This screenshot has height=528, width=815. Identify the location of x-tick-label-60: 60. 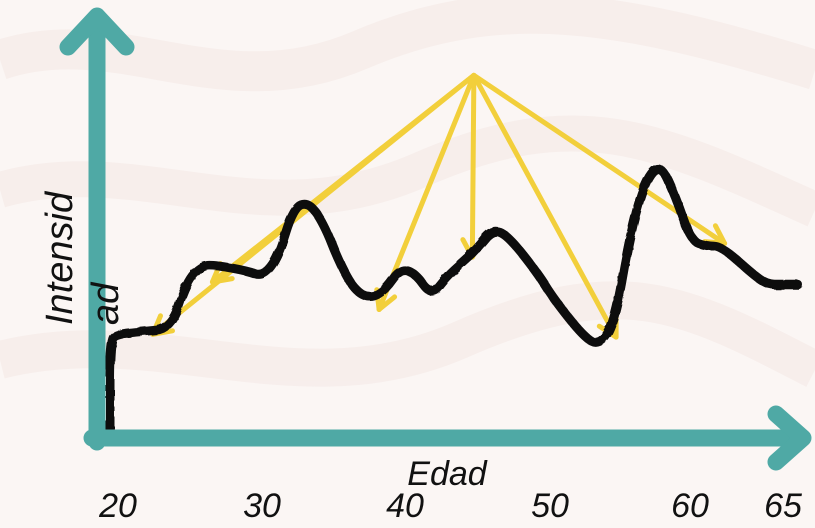
(690, 505).